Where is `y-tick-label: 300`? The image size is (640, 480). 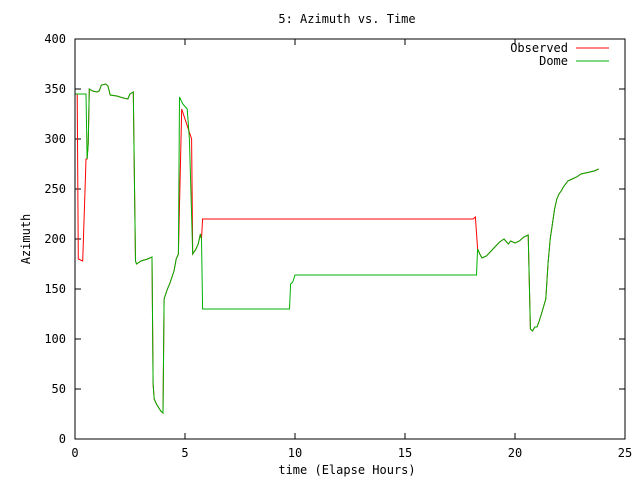 y-tick-label: 300 is located at coordinates (55, 139).